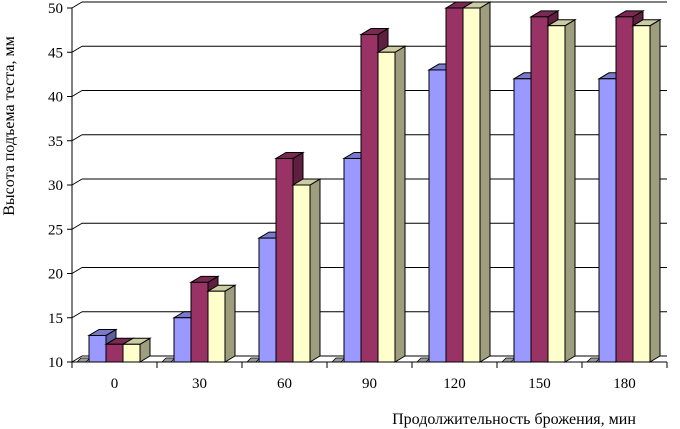 This screenshot has height=429, width=680. Describe the element at coordinates (284, 384) in the screenshot. I see `x-tick-label: 60` at that location.